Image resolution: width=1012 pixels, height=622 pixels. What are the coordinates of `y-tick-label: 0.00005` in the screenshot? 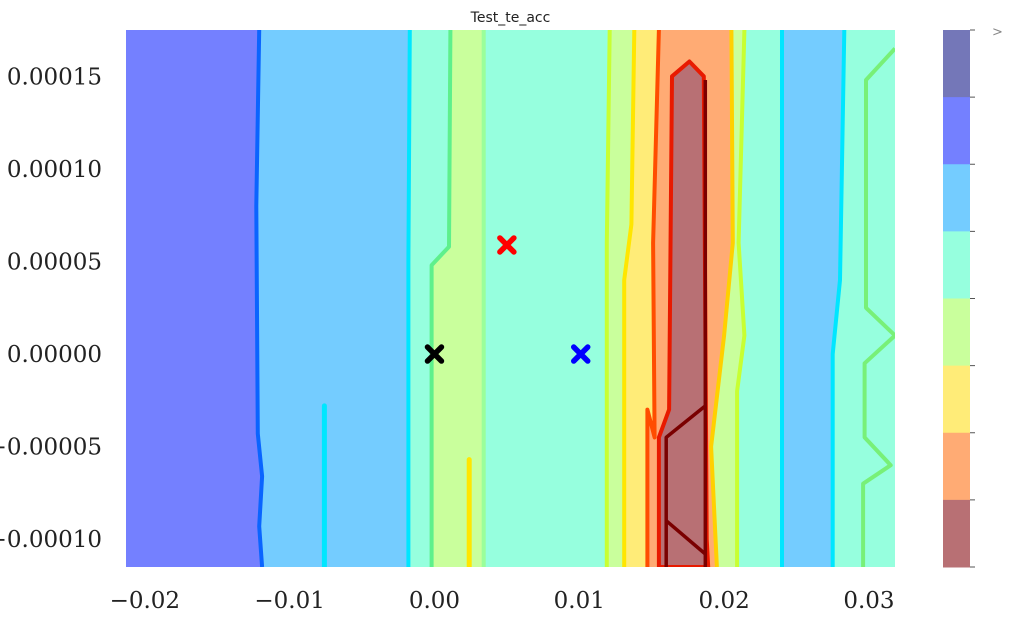 It's located at (54, 262).